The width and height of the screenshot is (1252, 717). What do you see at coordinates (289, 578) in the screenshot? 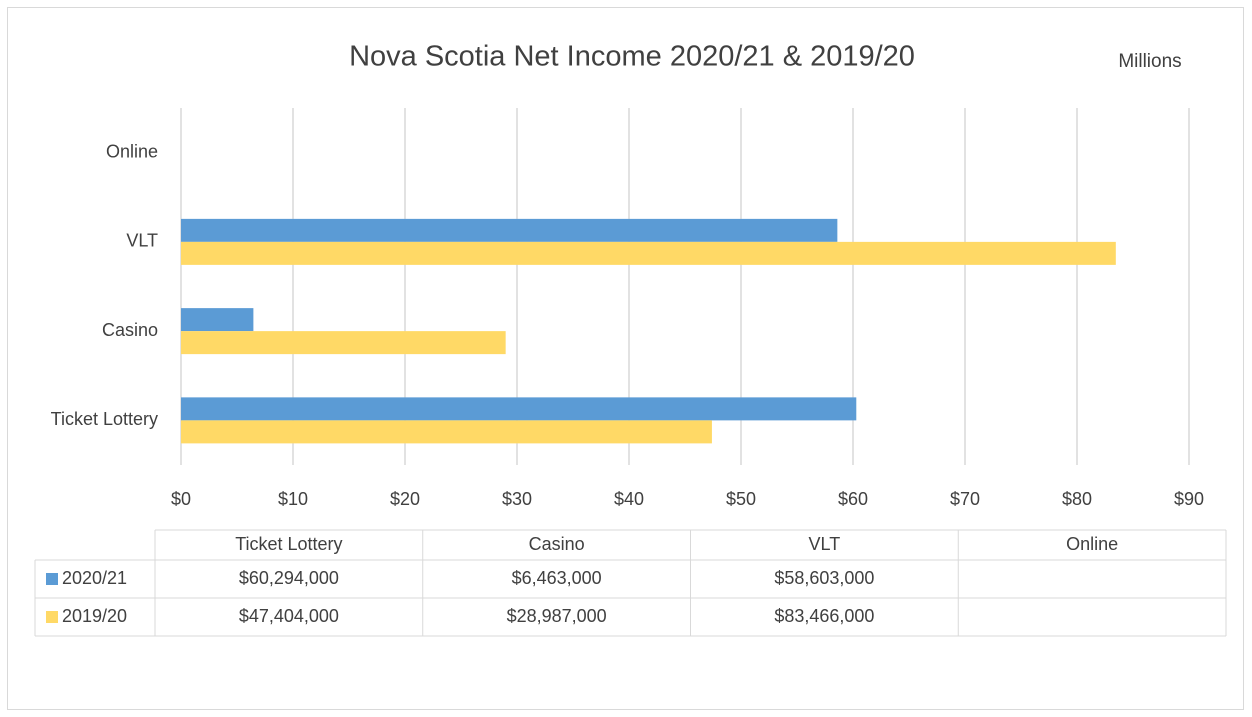
I see `table-value: $60,294,000` at bounding box center [289, 578].